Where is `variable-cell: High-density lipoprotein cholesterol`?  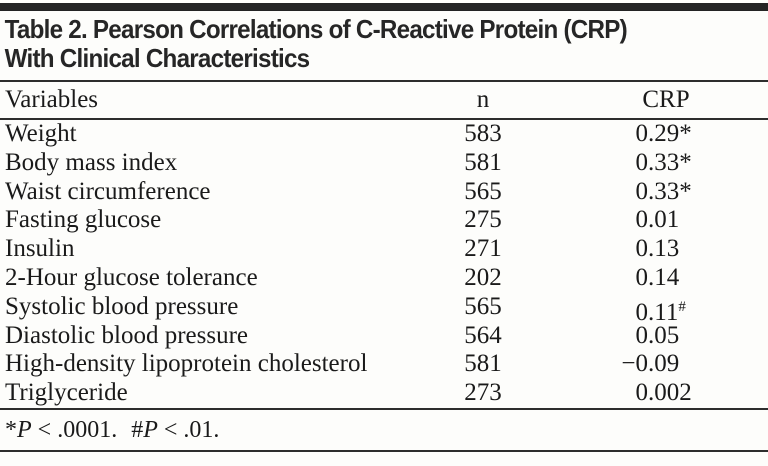 variable-cell: High-density lipoprotein cholesterol is located at coordinates (186, 364).